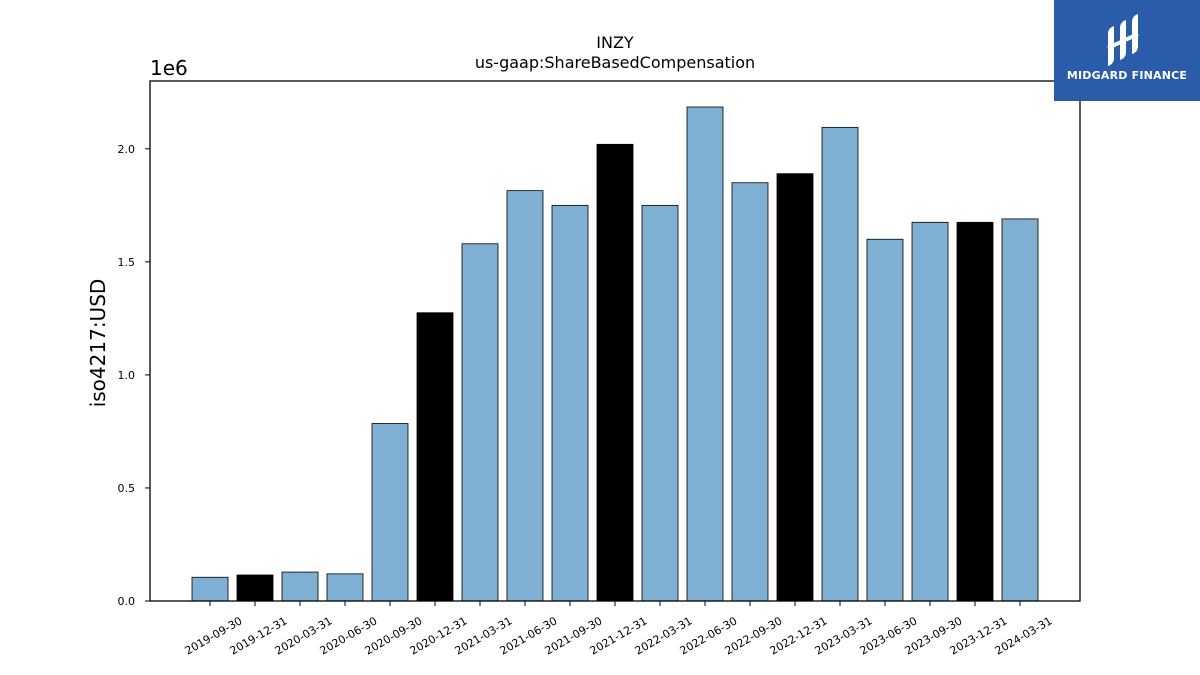  I want to click on y-tick-label: 0.5, so click(127, 488).